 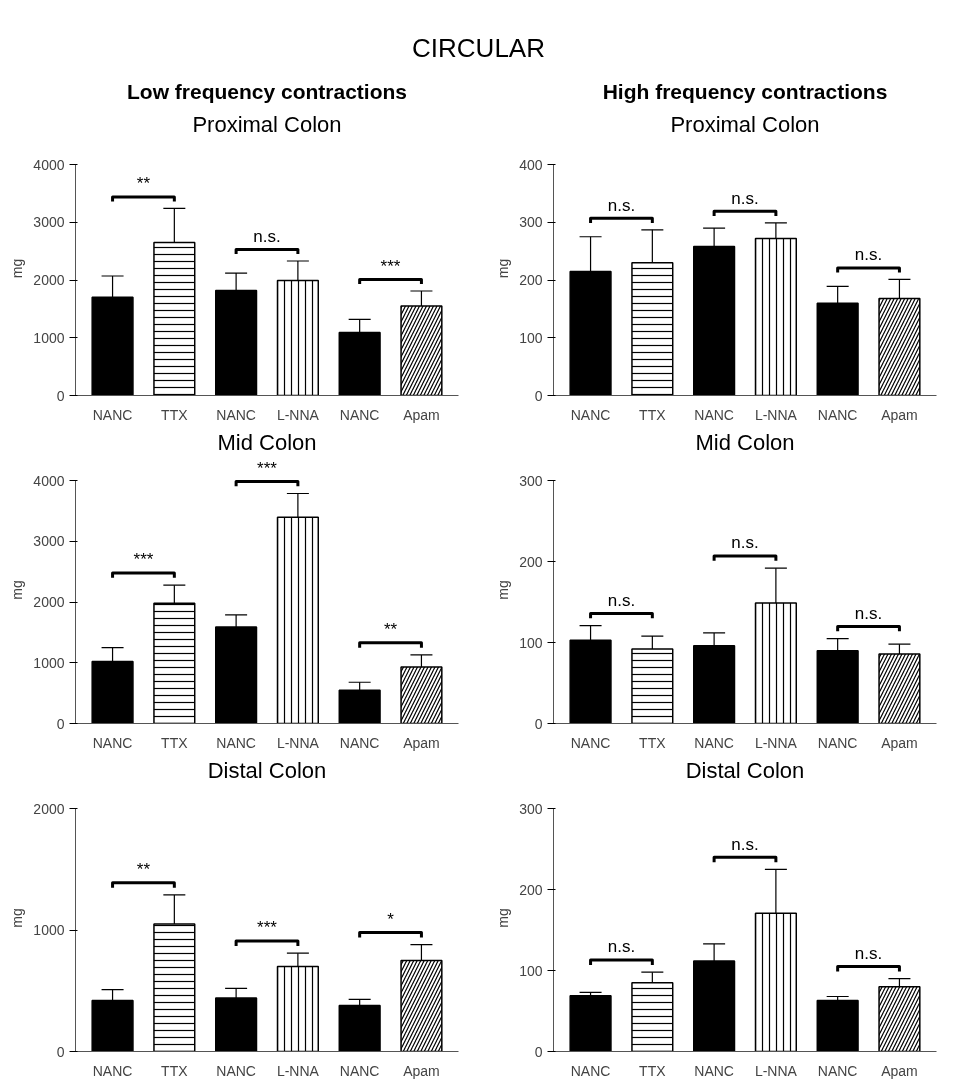 What do you see at coordinates (745, 91) in the screenshot?
I see `chart-subtitle: High frequency contractions` at bounding box center [745, 91].